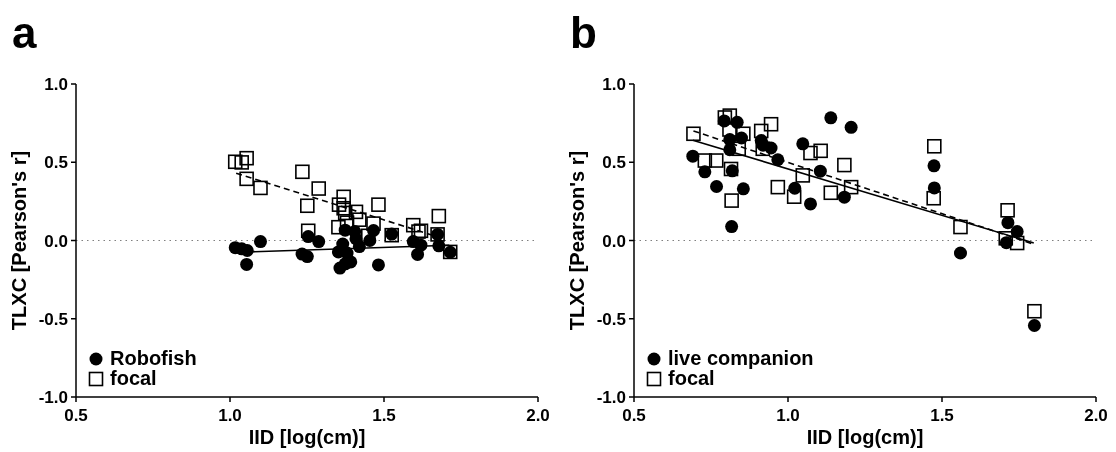 This screenshot has height=452, width=1116. I want to click on legend-label: live companion, so click(741, 358).